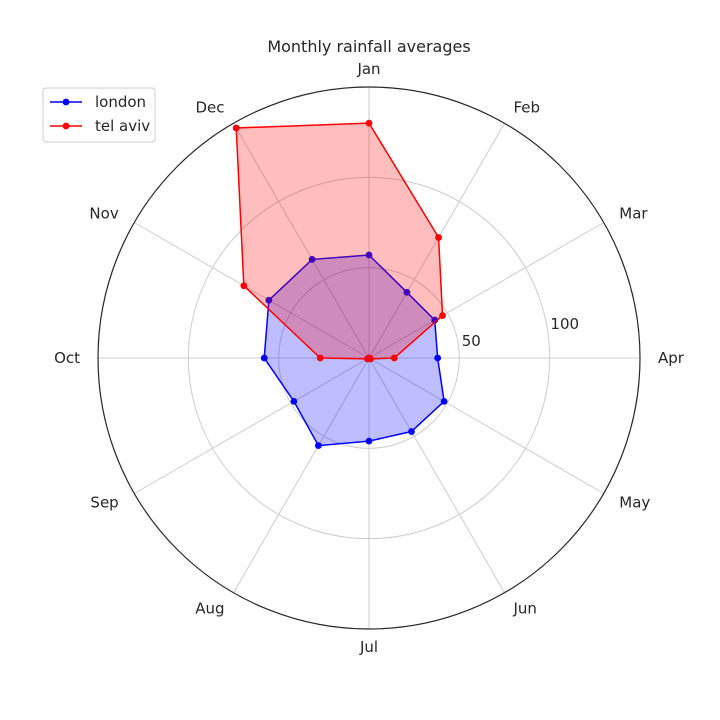  I want to click on data-point-london-sep, so click(294, 401).